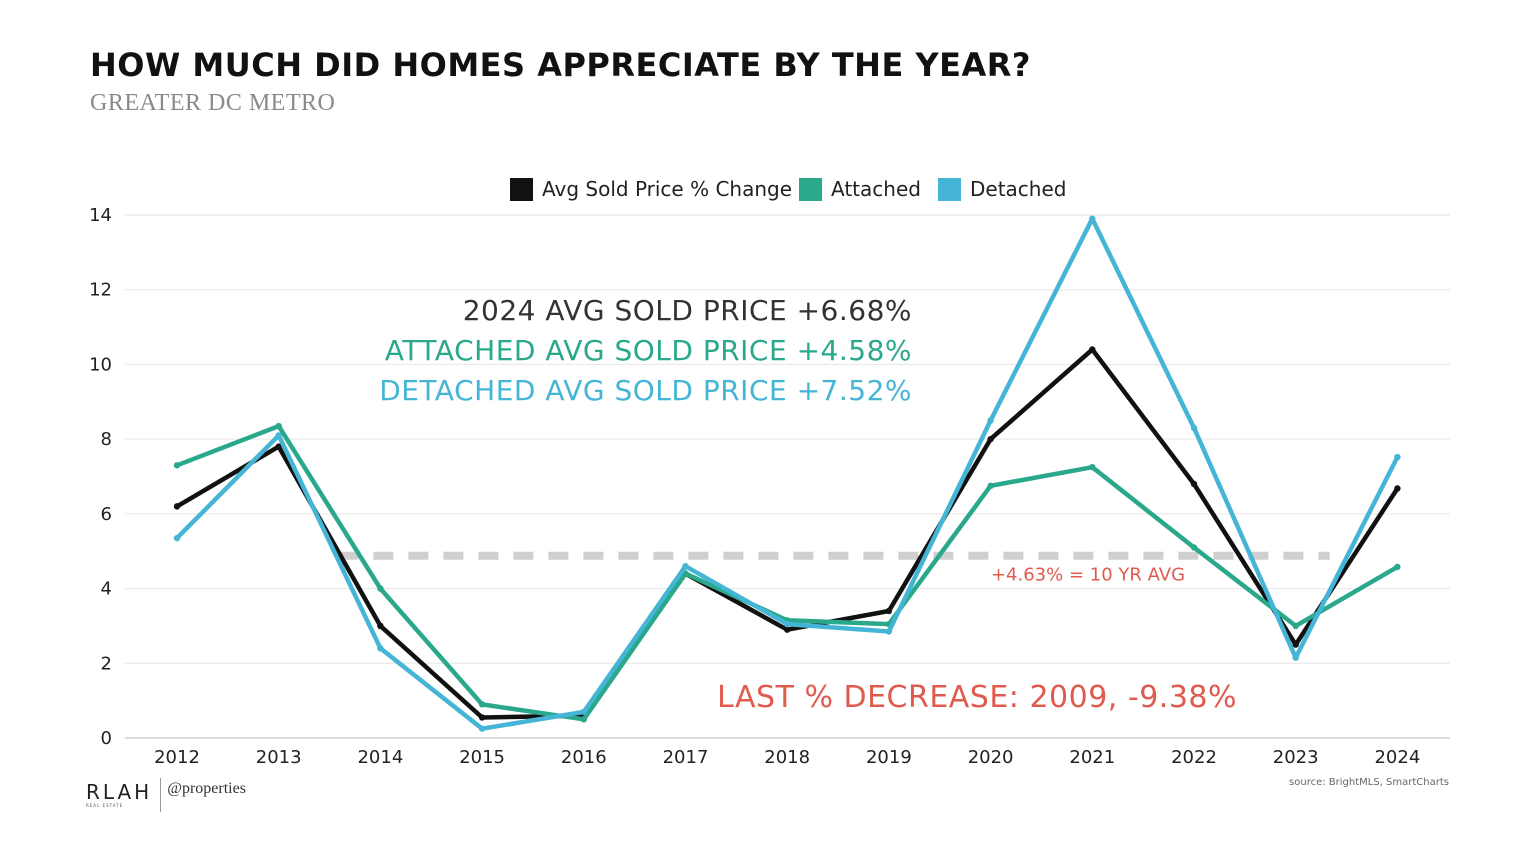 Image resolution: width=1536 pixels, height=864 pixels. I want to click on x-tick-label: 2022, so click(1194, 757).